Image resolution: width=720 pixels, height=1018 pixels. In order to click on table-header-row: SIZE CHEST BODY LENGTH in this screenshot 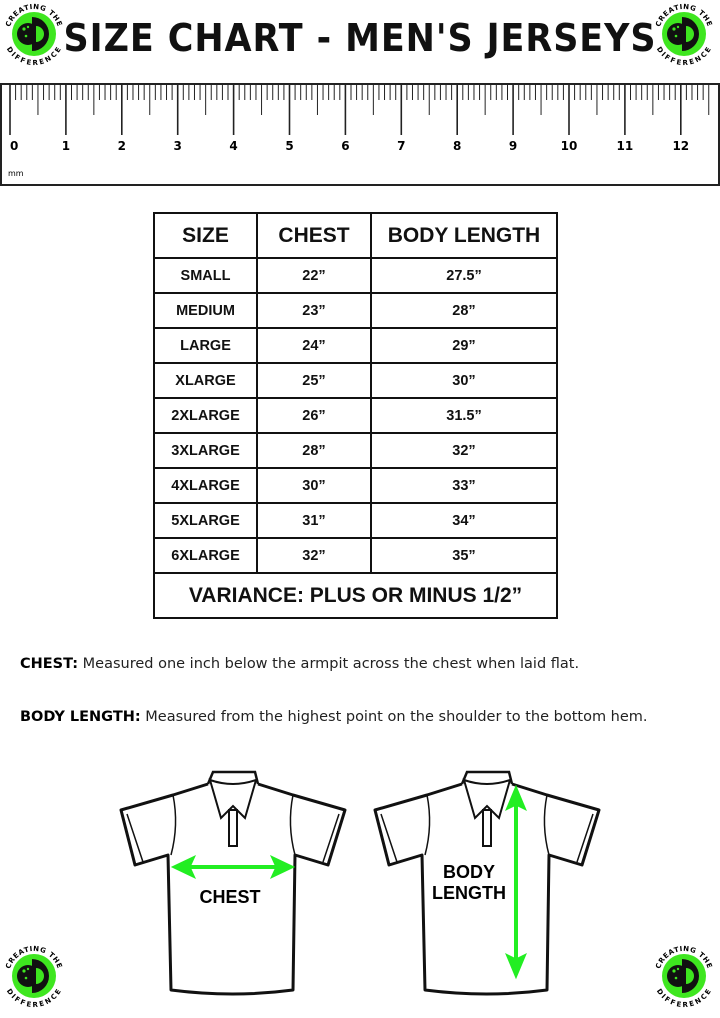, I will do `click(355, 235)`.